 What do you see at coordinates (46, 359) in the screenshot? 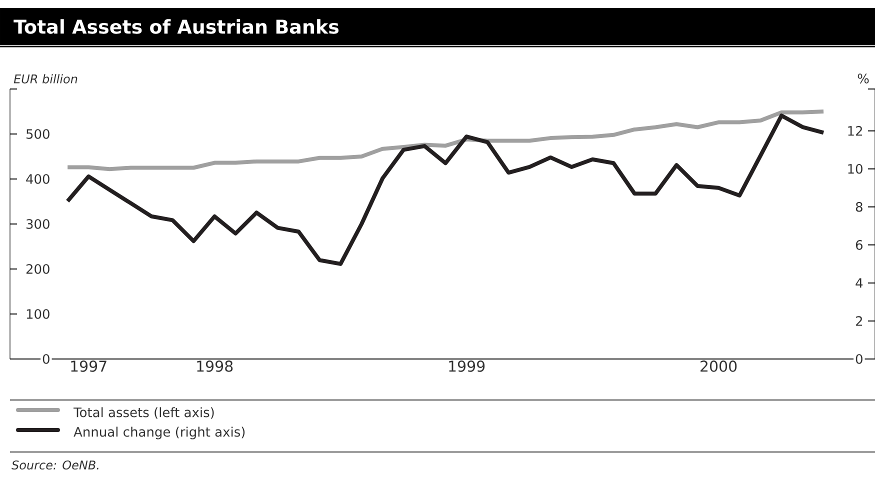
I see `y-tick-label: 0` at bounding box center [46, 359].